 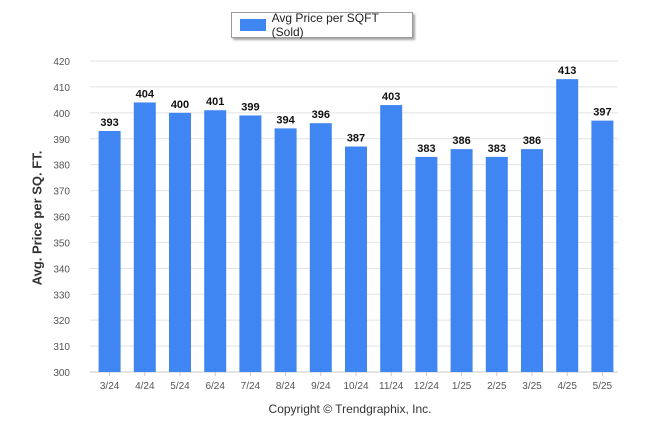 I want to click on data-label: 397, so click(x=602, y=113).